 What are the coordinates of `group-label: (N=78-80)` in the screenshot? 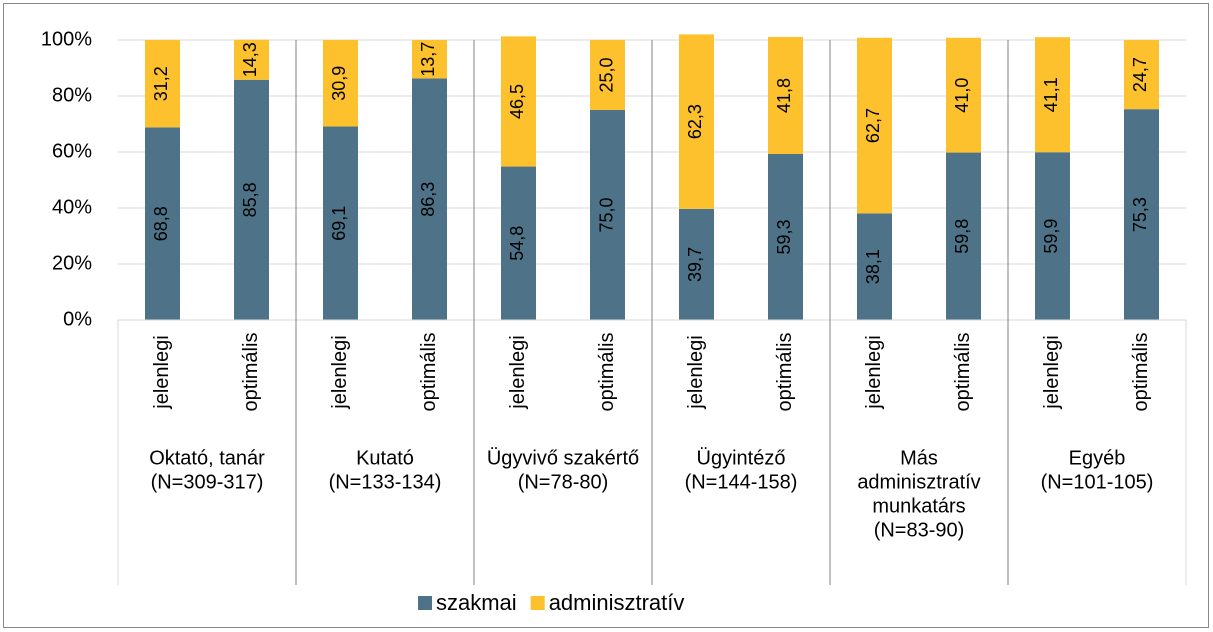 It's located at (563, 482).